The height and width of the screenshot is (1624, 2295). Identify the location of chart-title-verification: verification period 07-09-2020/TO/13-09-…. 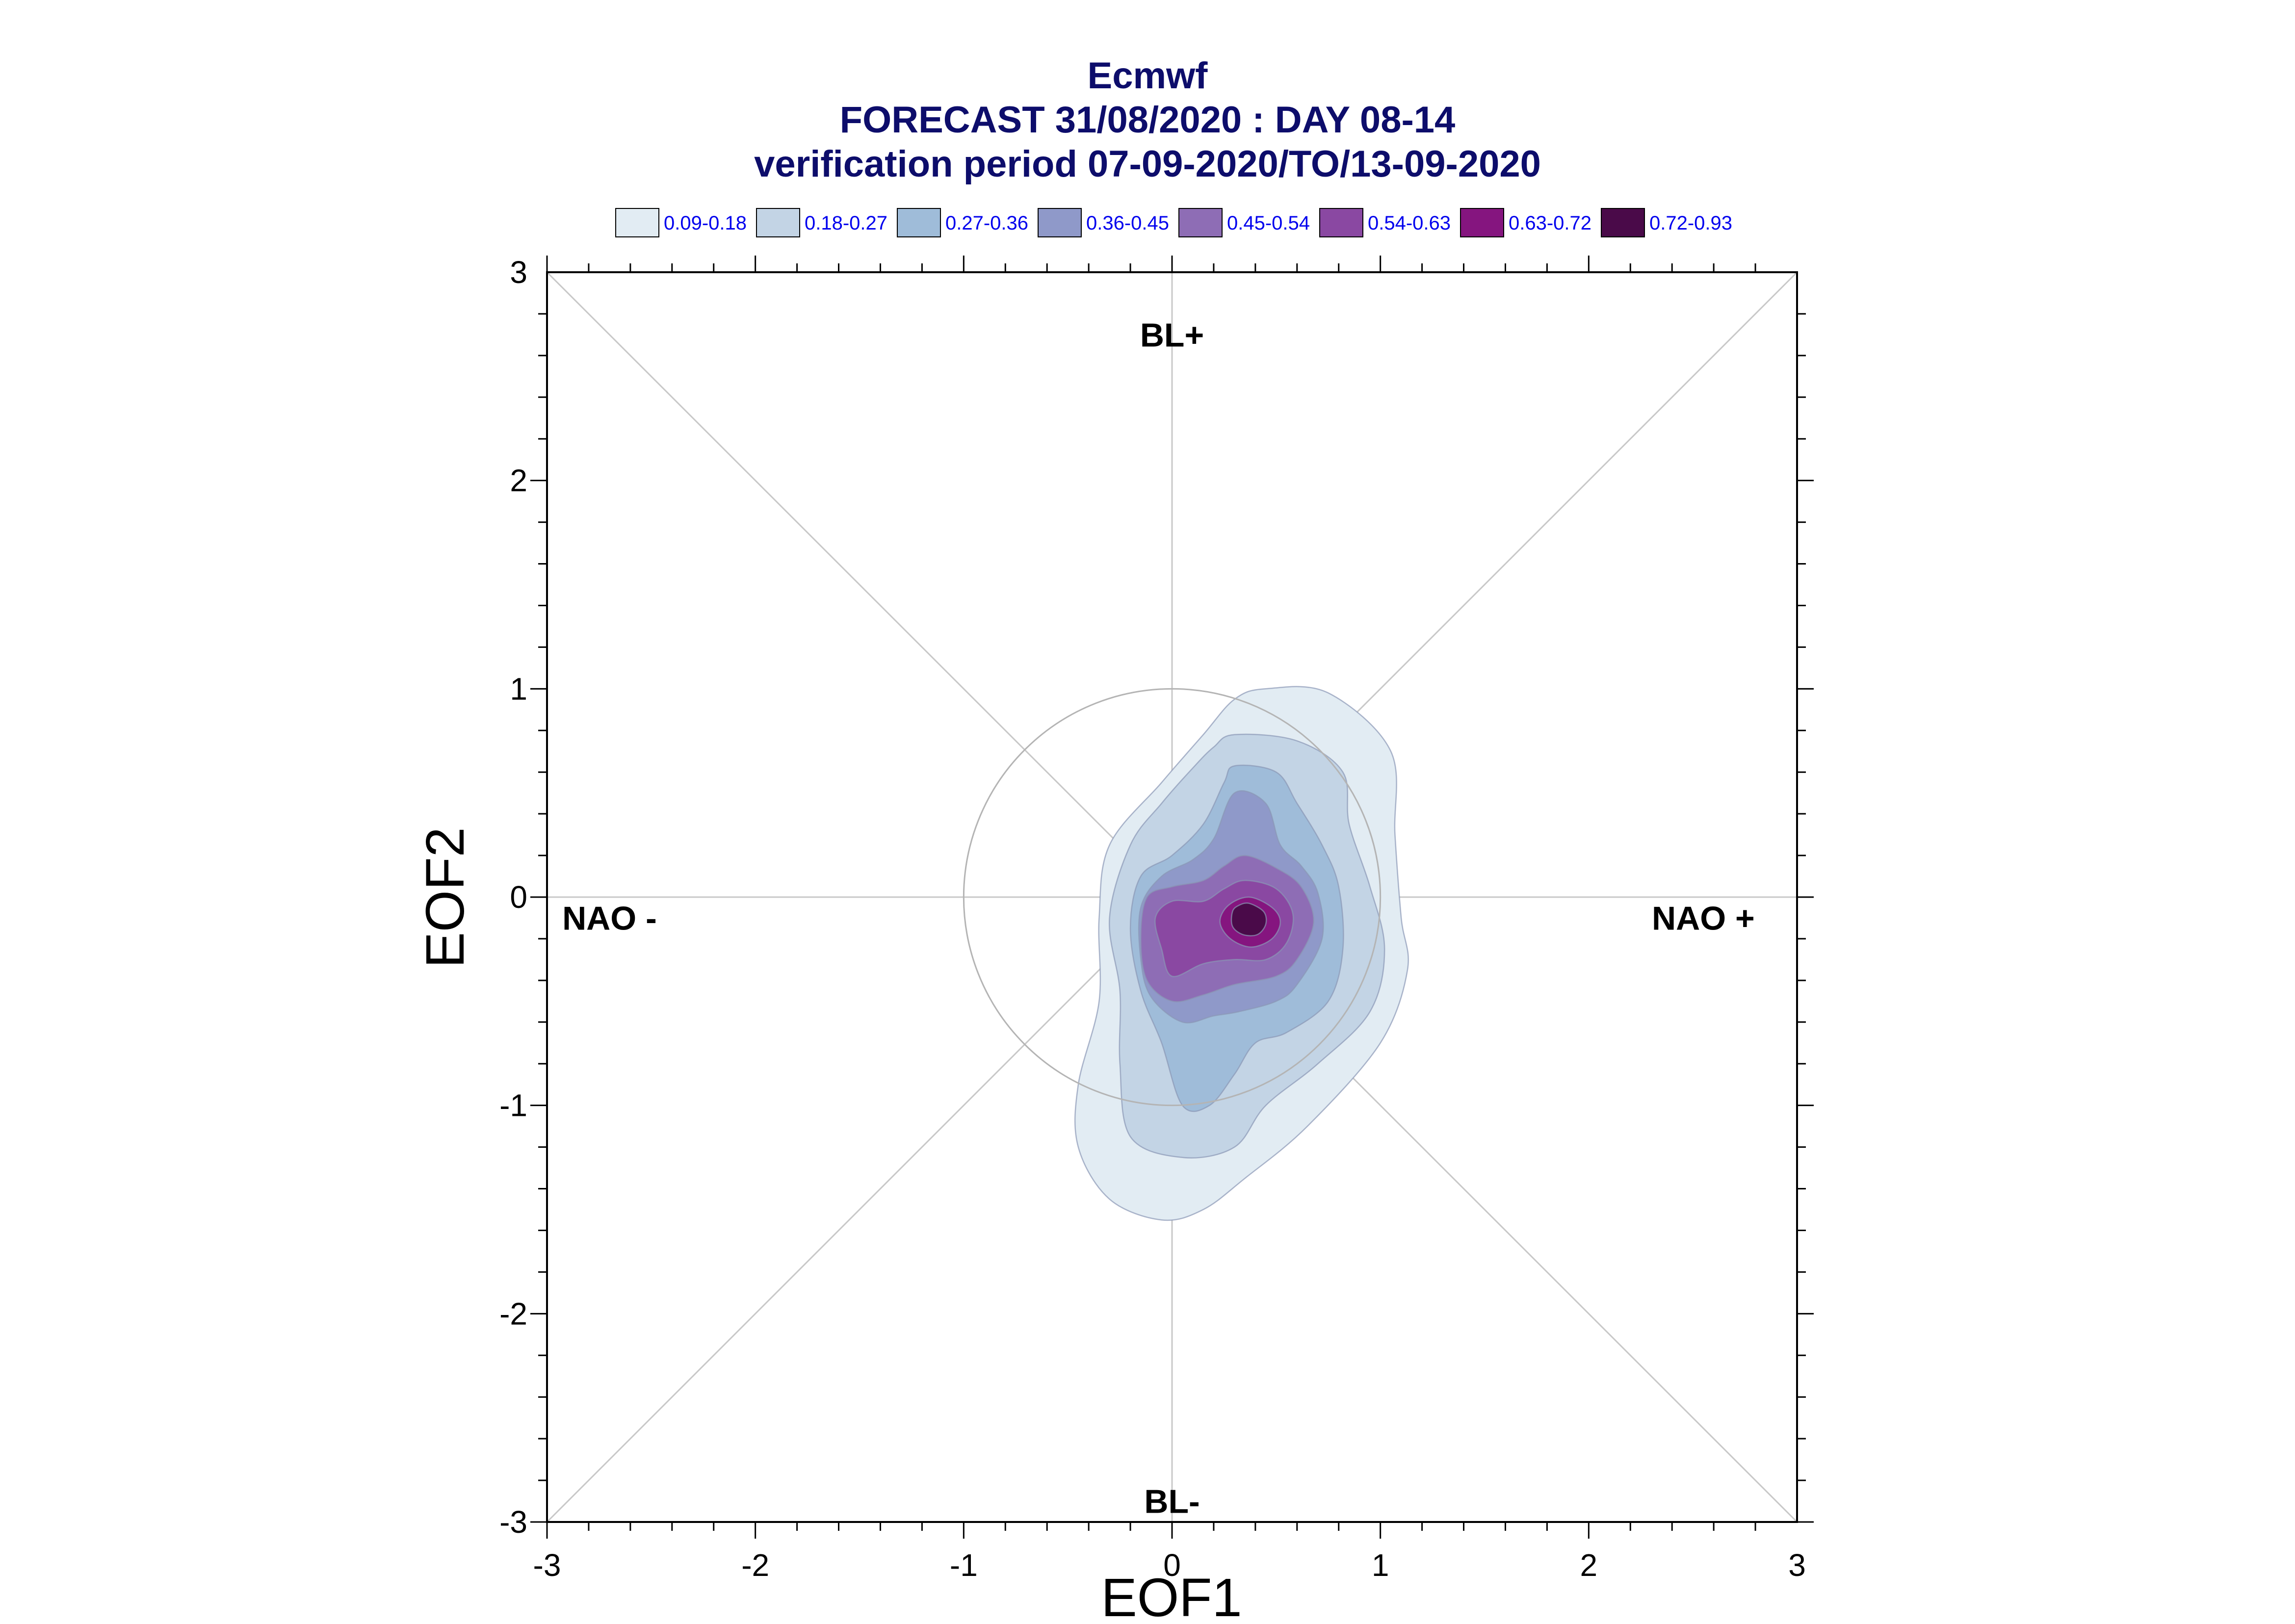
(1147, 164).